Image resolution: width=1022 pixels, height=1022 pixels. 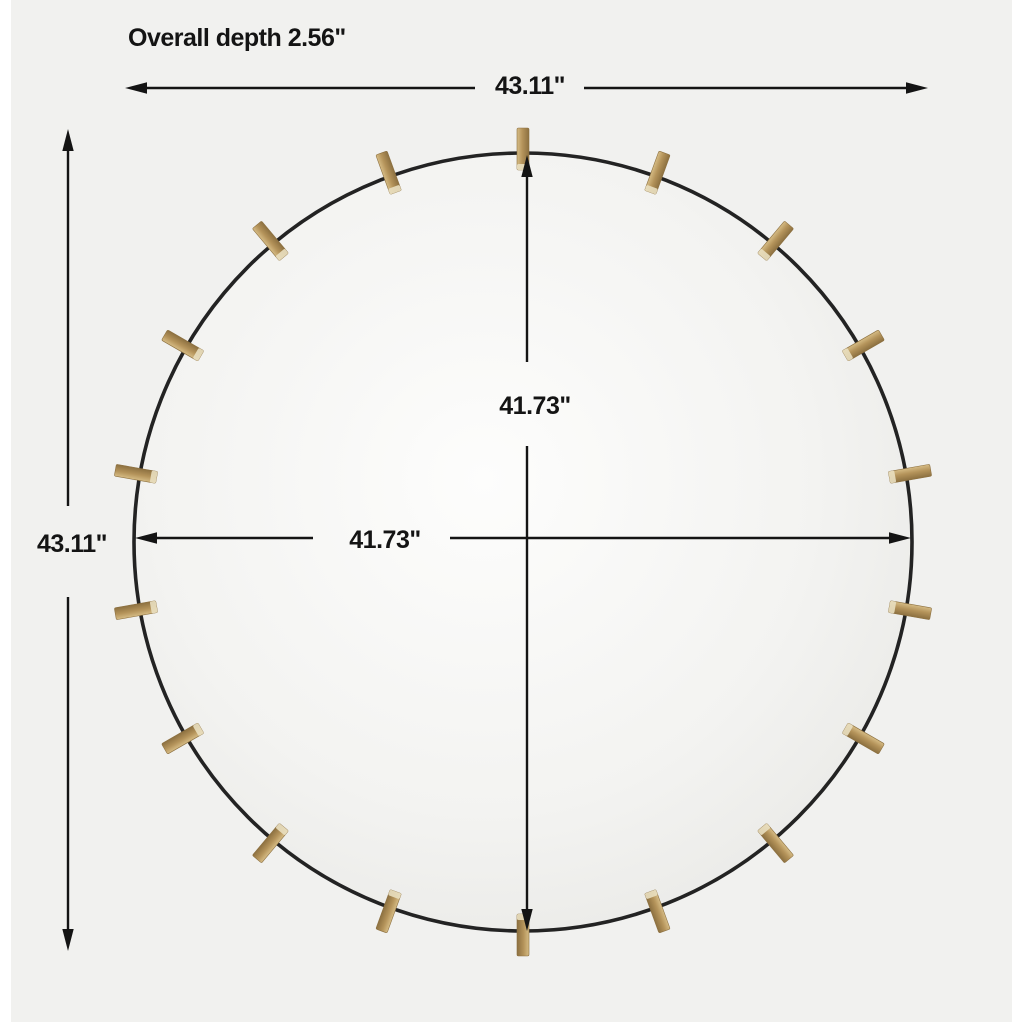 I want to click on outer-width-arrow-left, so click(x=136, y=88).